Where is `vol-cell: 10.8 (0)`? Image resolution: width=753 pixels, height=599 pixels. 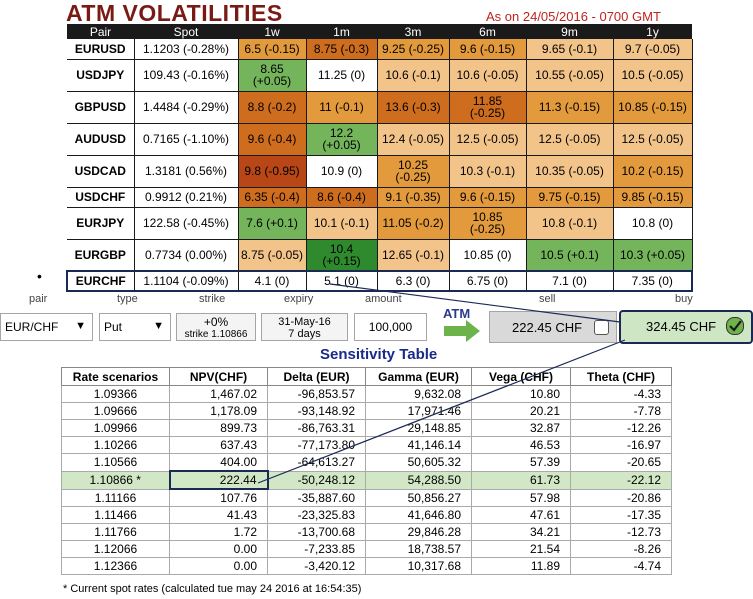
vol-cell: 10.8 (0) is located at coordinates (653, 223).